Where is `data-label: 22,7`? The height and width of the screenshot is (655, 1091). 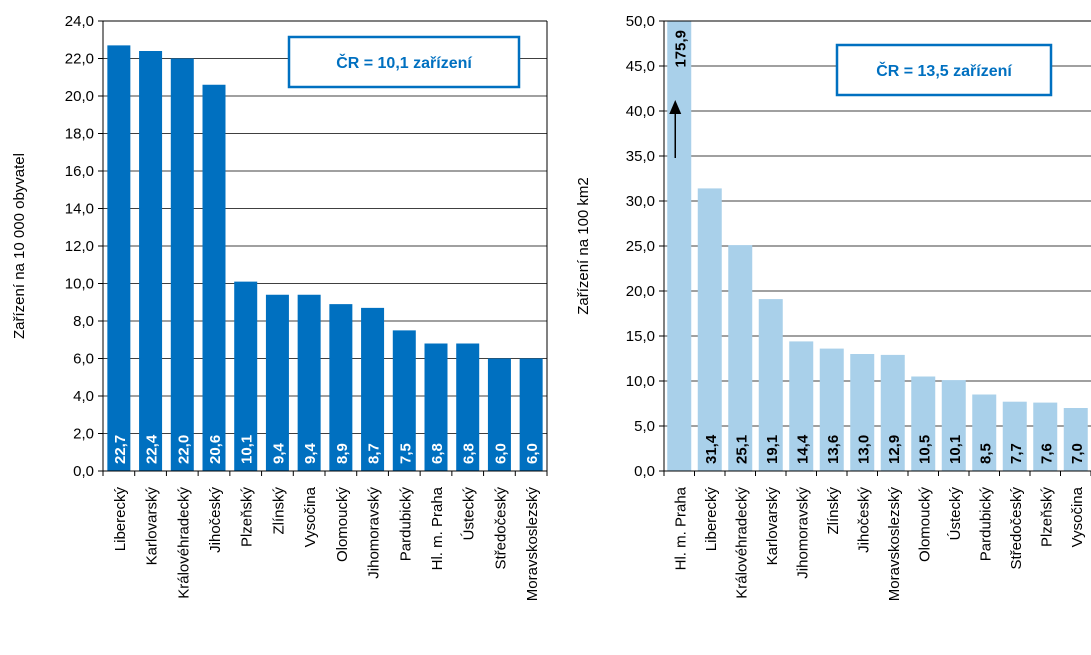 data-label: 22,7 is located at coordinates (120, 449).